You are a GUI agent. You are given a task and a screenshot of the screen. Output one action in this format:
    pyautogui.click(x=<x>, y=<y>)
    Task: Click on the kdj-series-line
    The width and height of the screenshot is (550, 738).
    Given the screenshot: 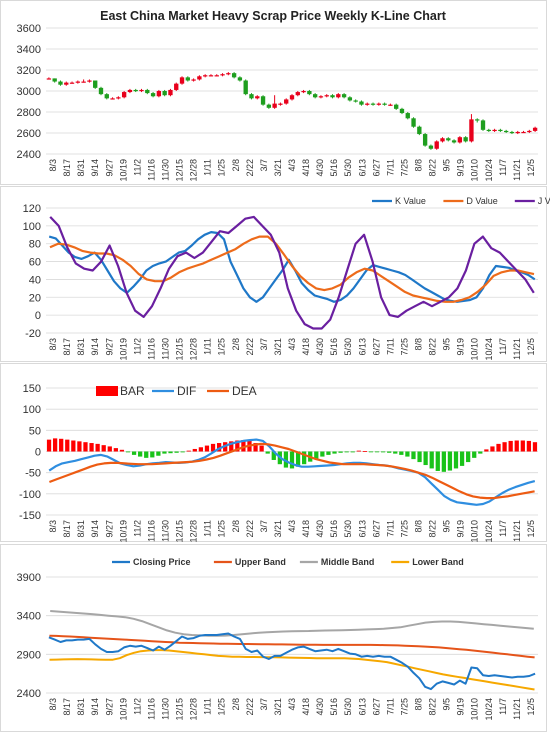 What is the action you would take?
    pyautogui.click(x=292, y=272)
    